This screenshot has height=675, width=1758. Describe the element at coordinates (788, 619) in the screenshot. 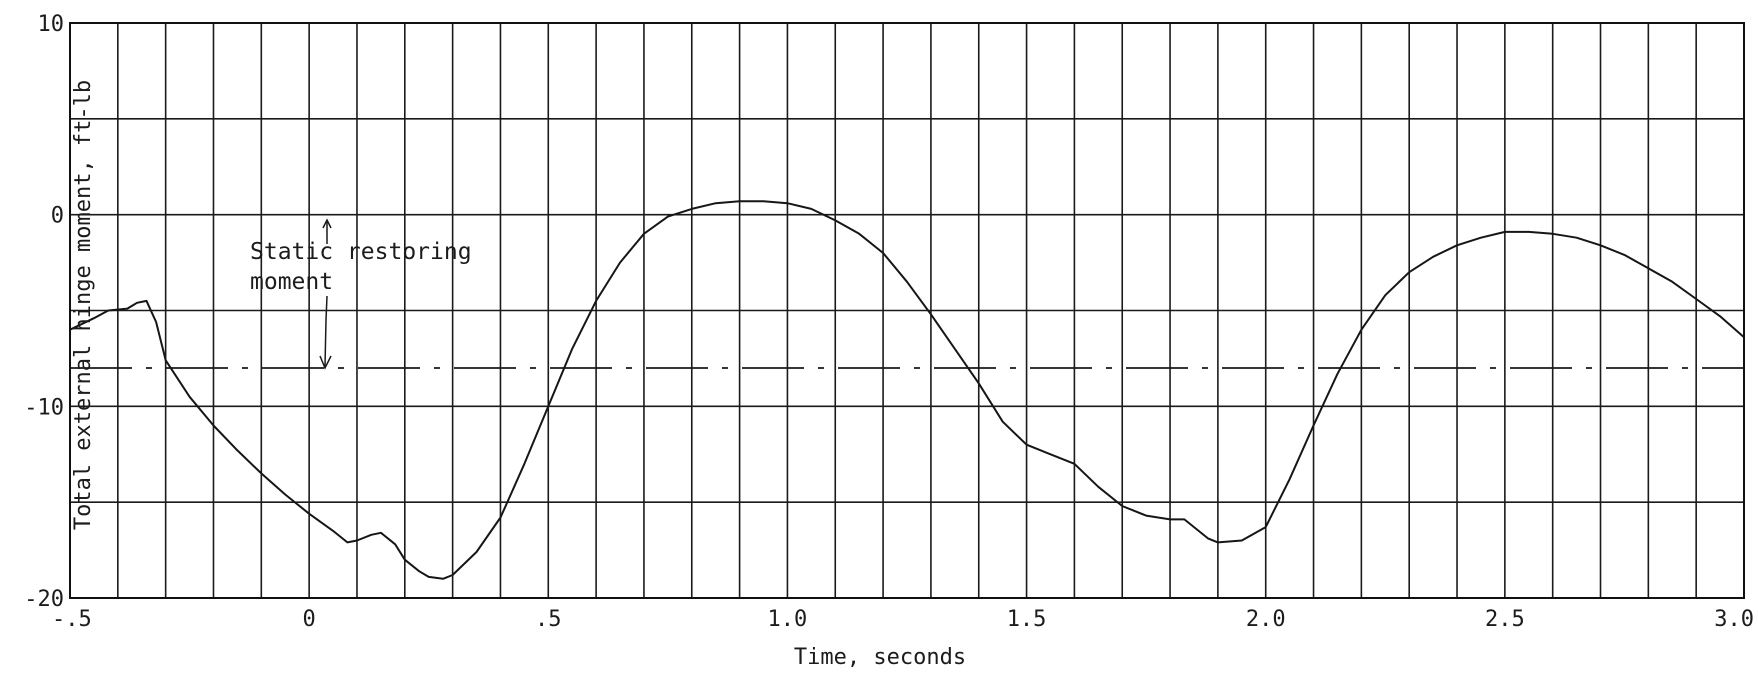

I see `x-tick-label: 1.0` at that location.